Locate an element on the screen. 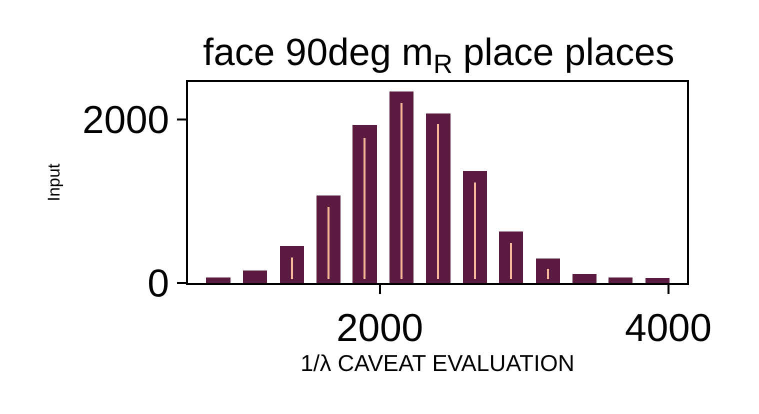  x-axis-title: 1/λ CAVEAT EVALUATION is located at coordinates (437, 363).